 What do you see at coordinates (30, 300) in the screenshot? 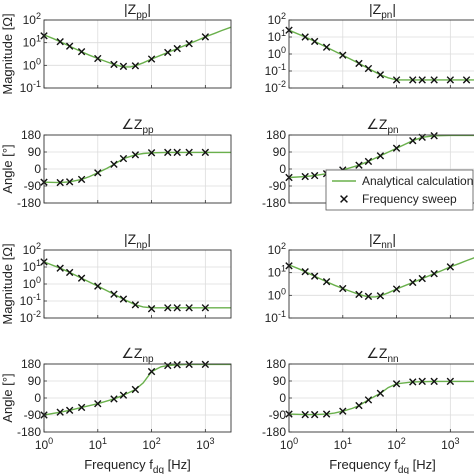
I see `y-tick-label: 10-1` at bounding box center [30, 300].